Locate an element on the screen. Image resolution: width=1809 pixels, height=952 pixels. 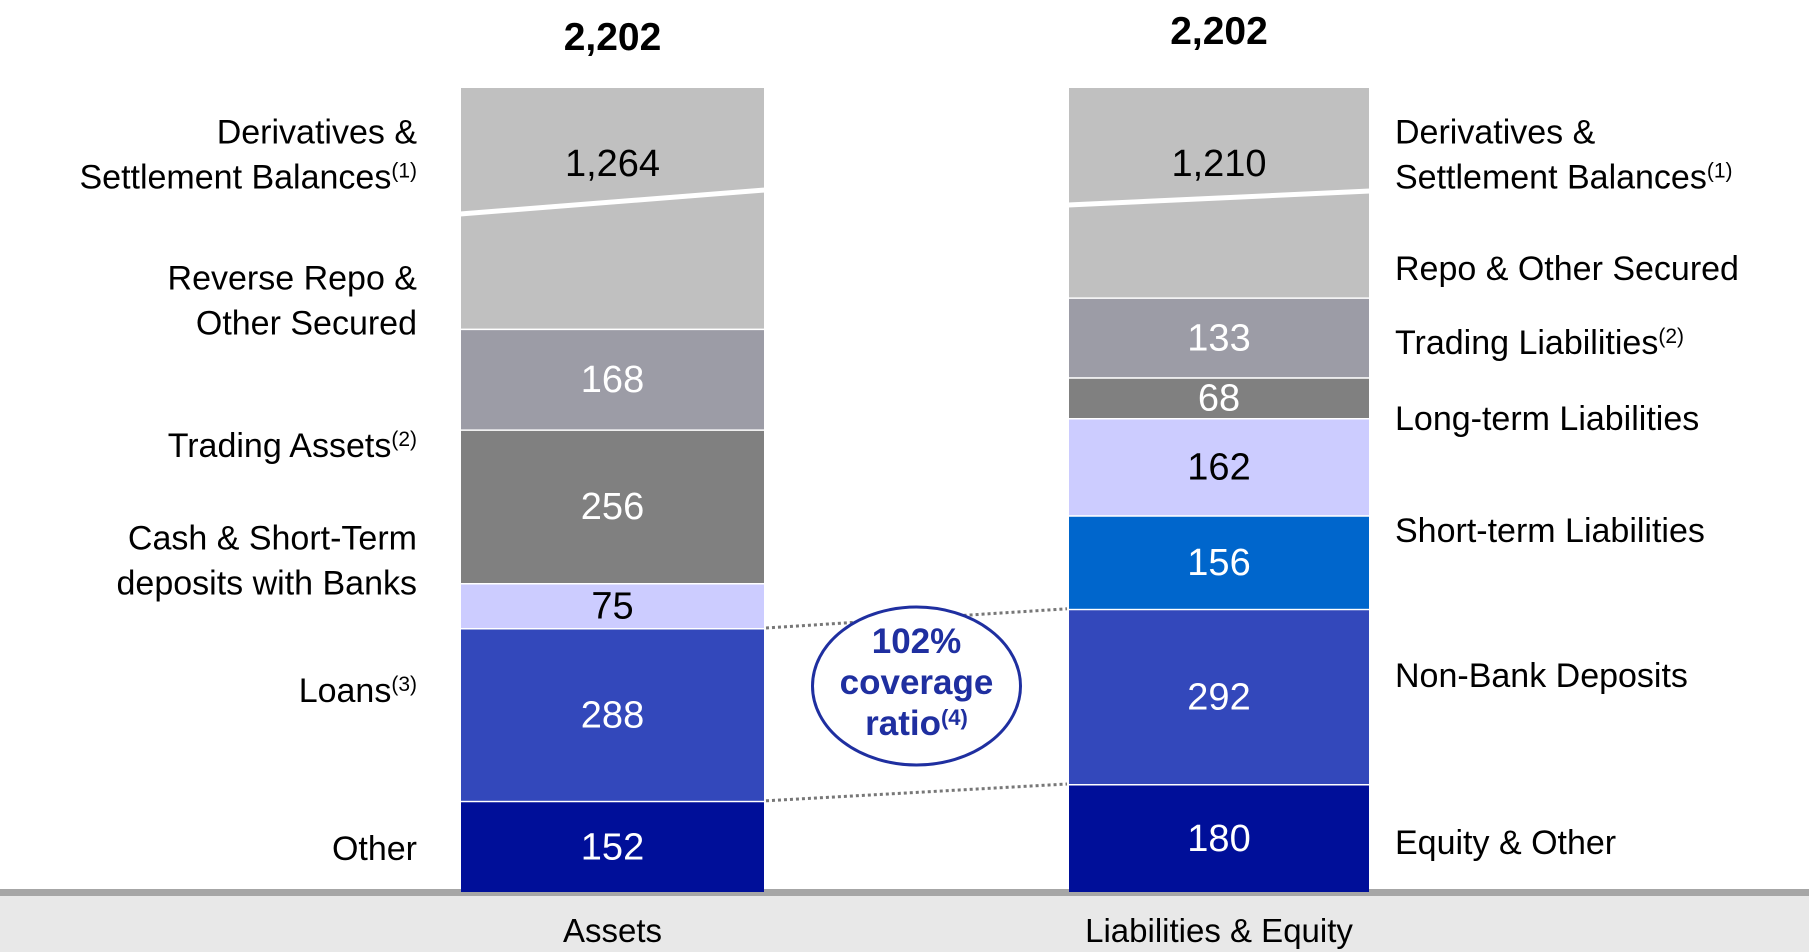
category-label: Trading Liabilities(2) is located at coordinates (1539, 343).